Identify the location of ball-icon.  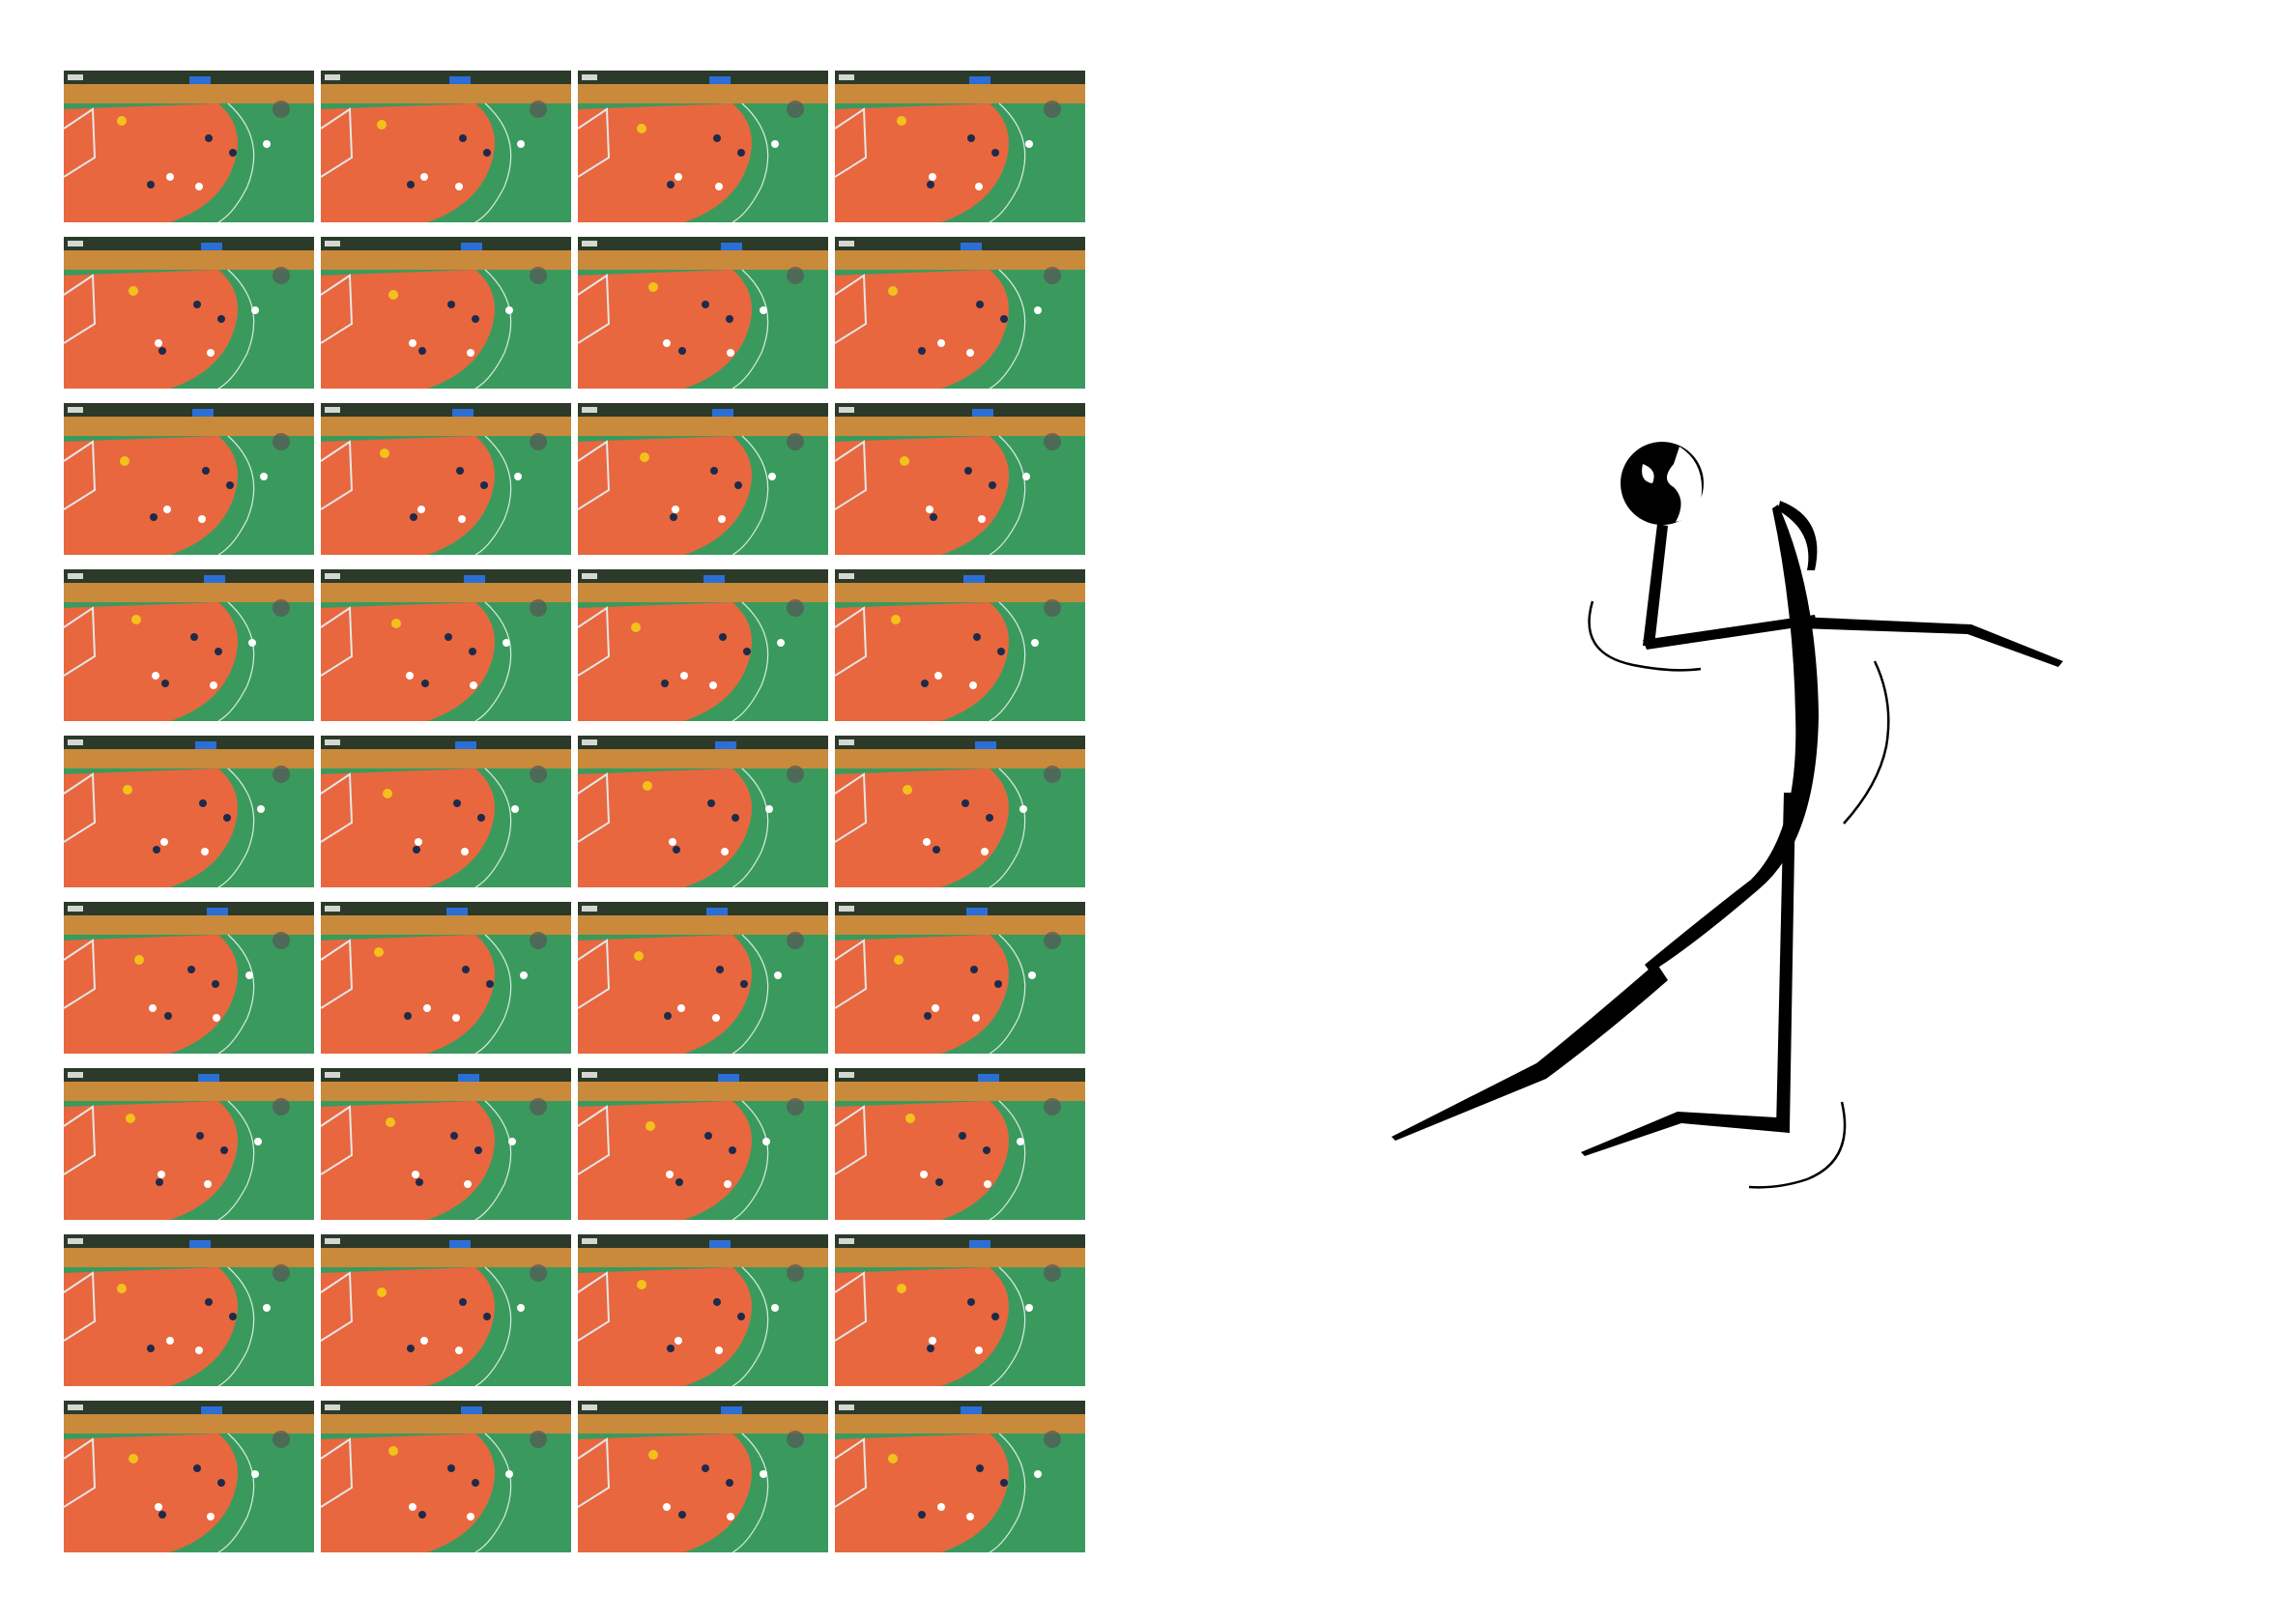
(1662, 484).